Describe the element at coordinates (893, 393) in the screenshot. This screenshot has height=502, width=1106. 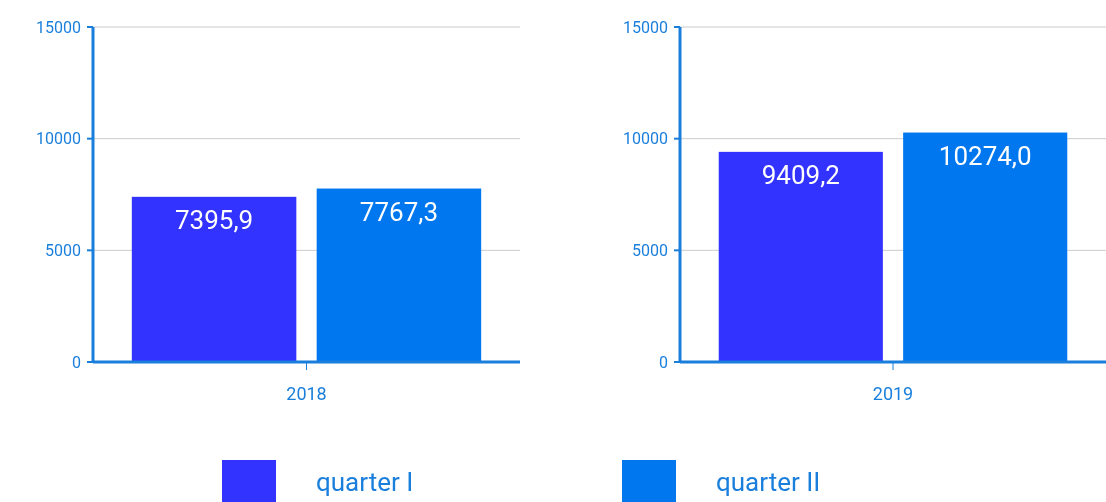
I see `x-tick-label: 2019` at that location.